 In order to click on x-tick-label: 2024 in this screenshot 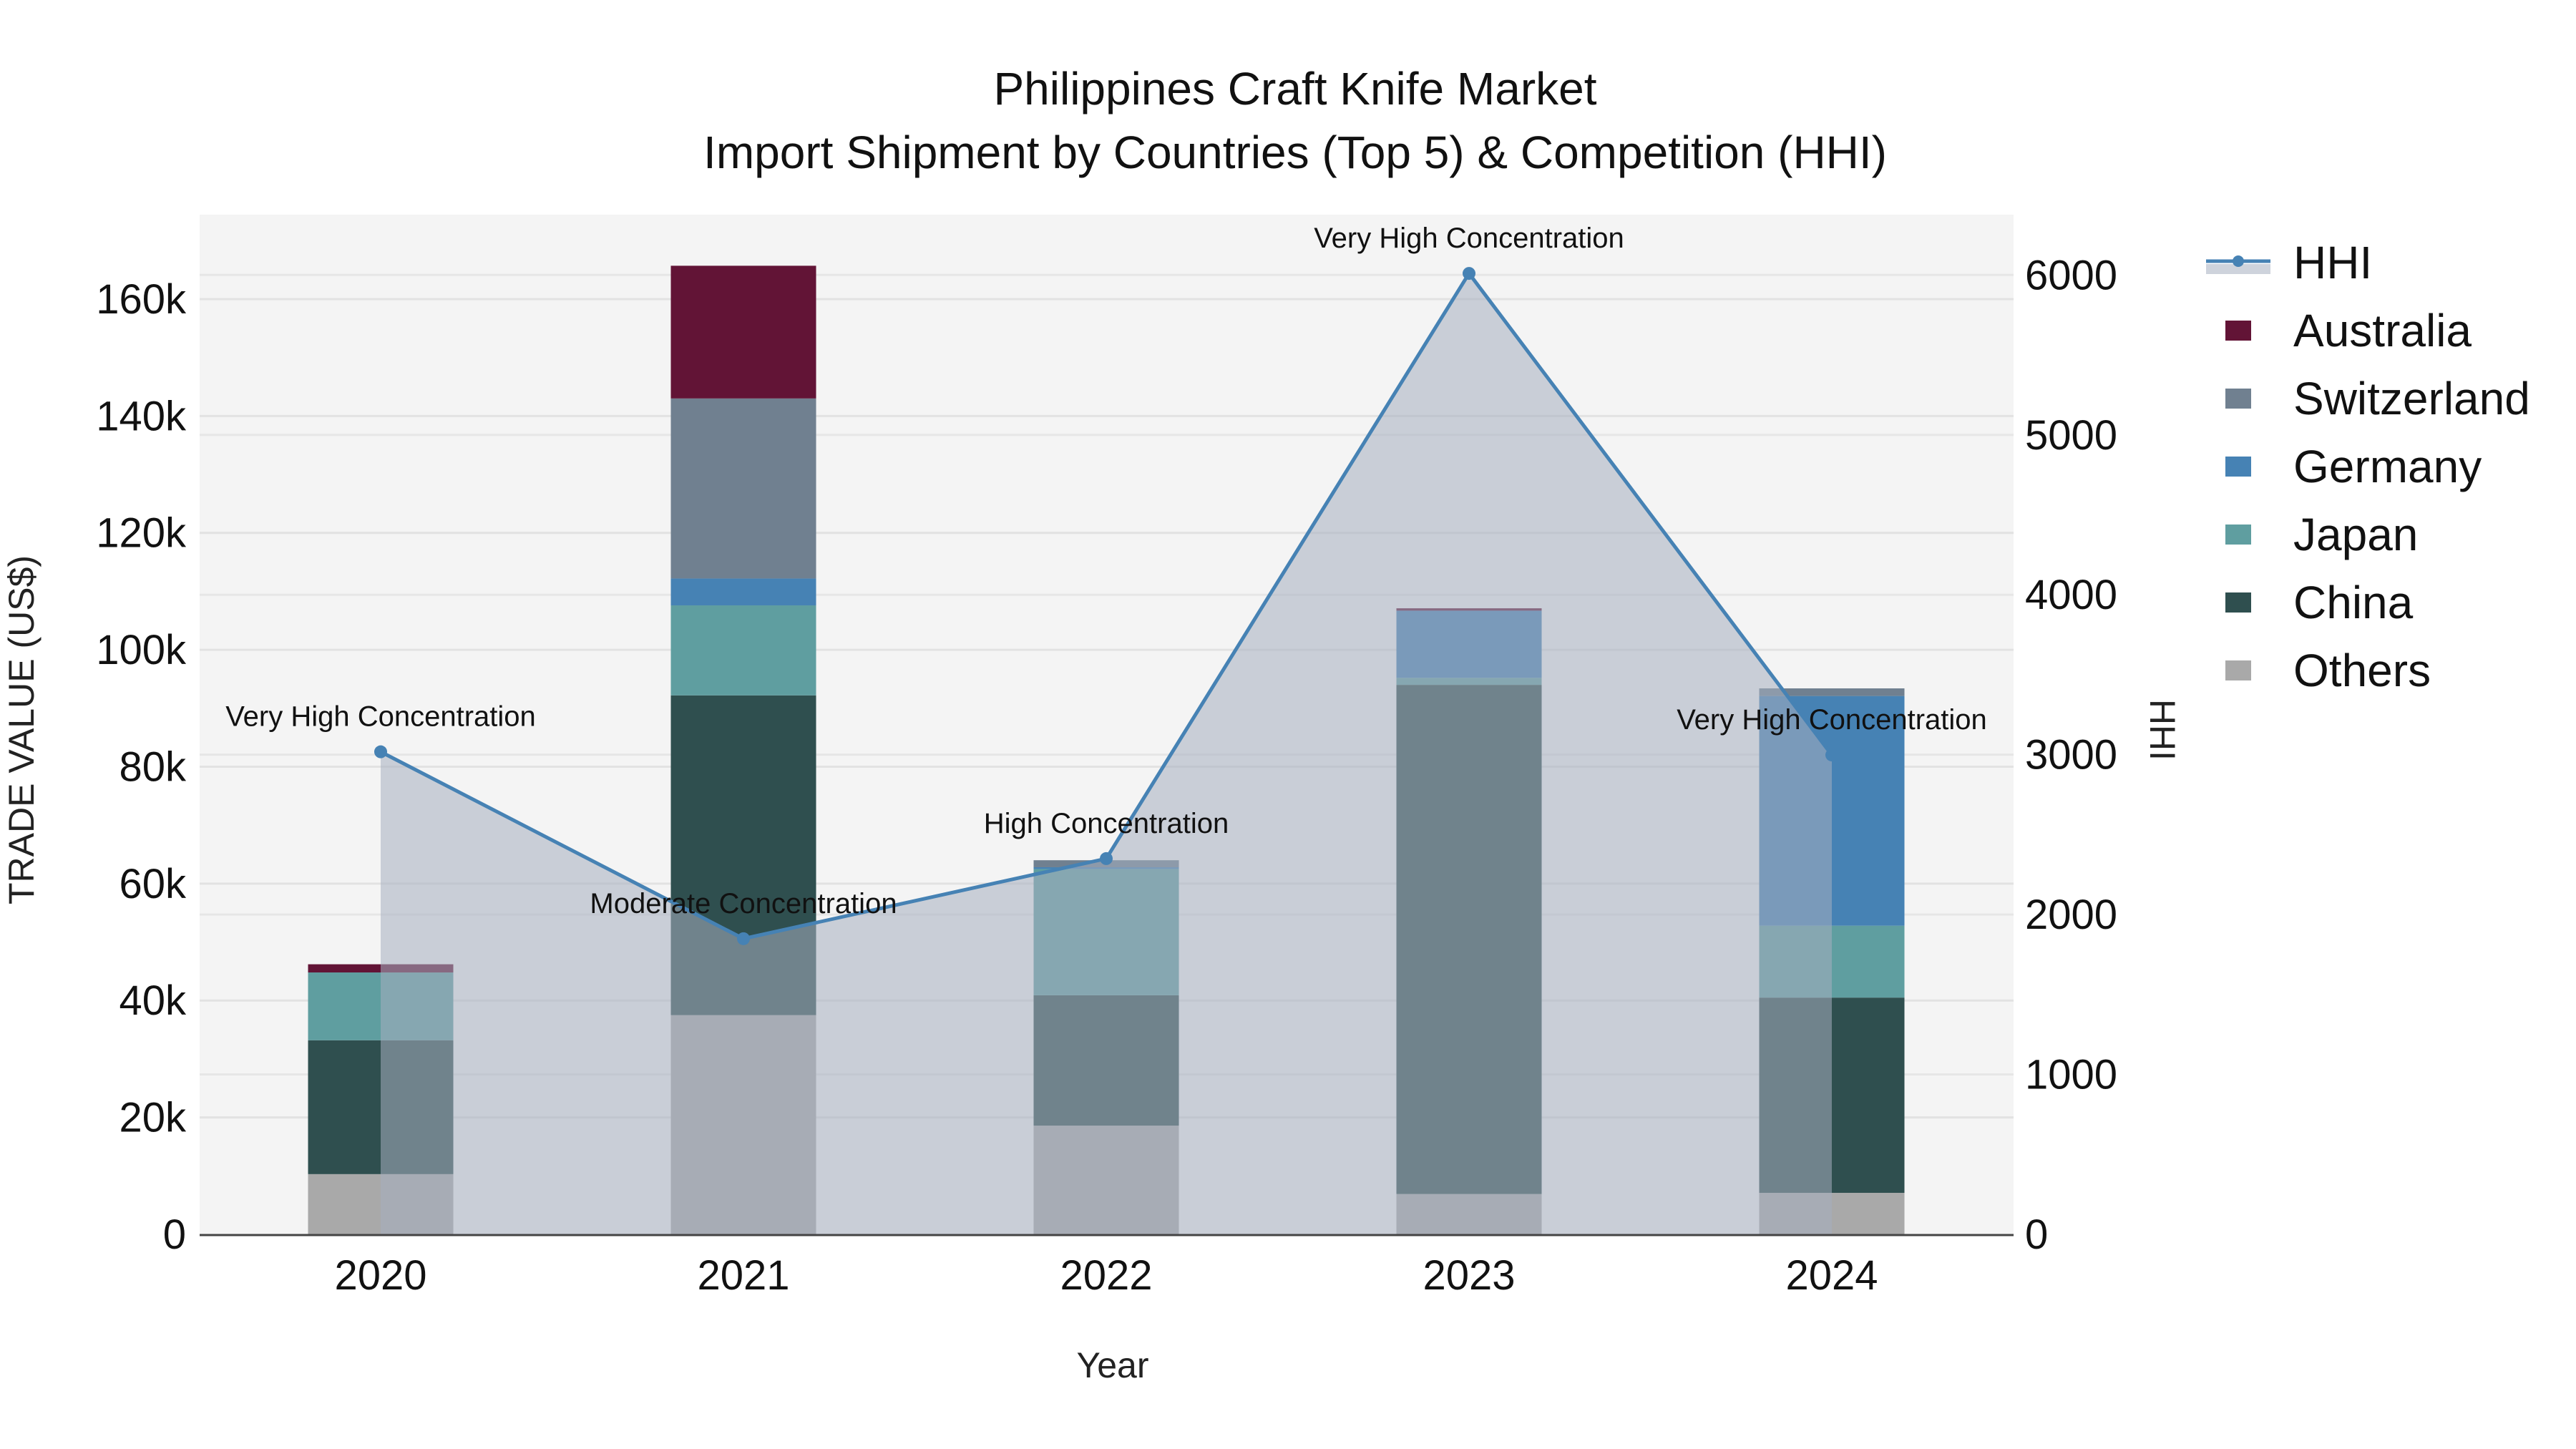, I will do `click(1831, 1275)`.